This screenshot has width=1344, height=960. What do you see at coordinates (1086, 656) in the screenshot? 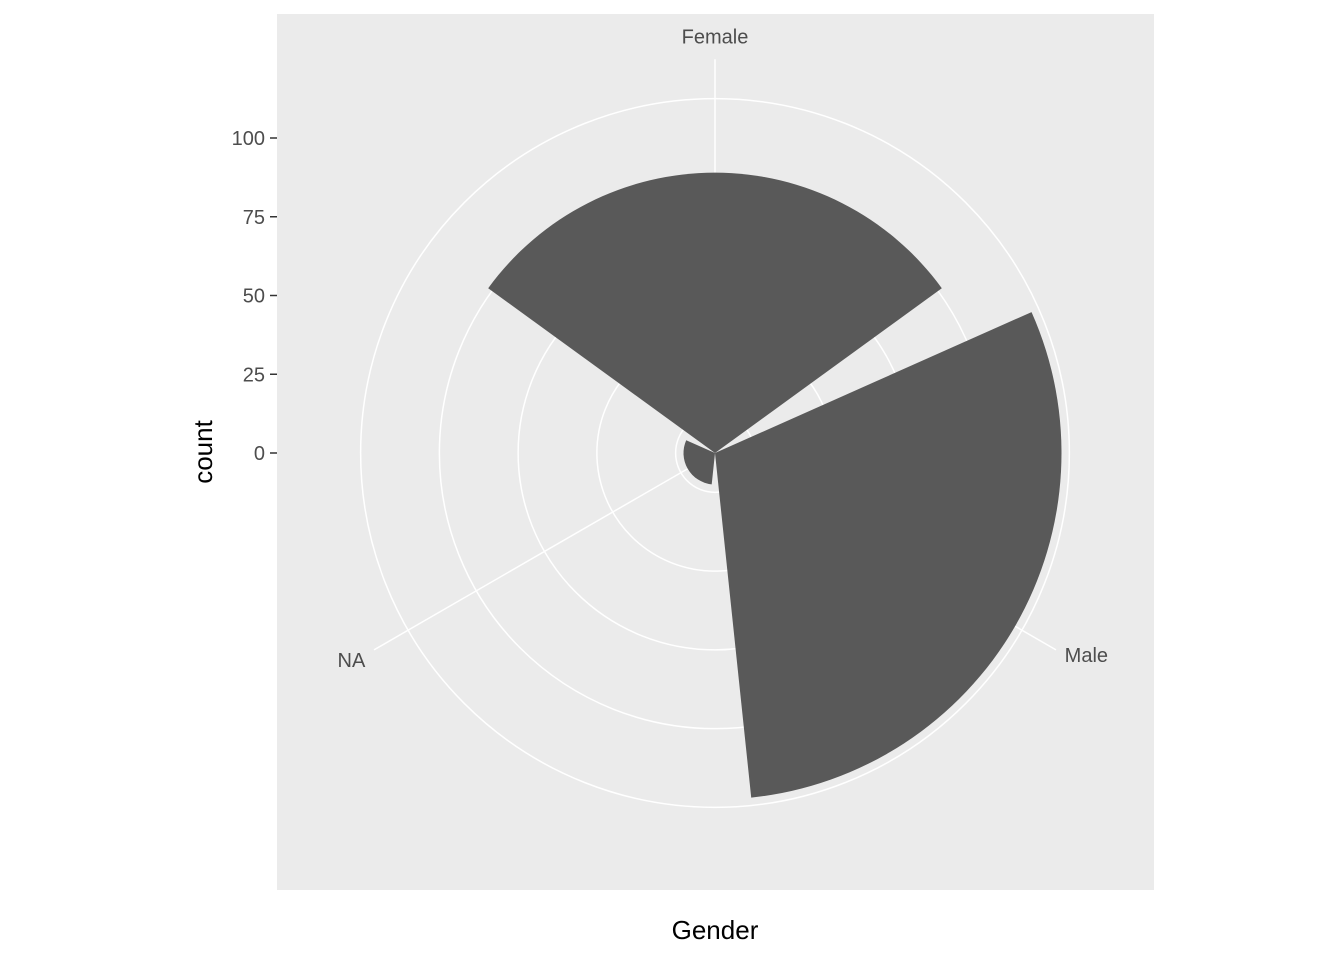
I see `category-label-male: Male` at bounding box center [1086, 656].